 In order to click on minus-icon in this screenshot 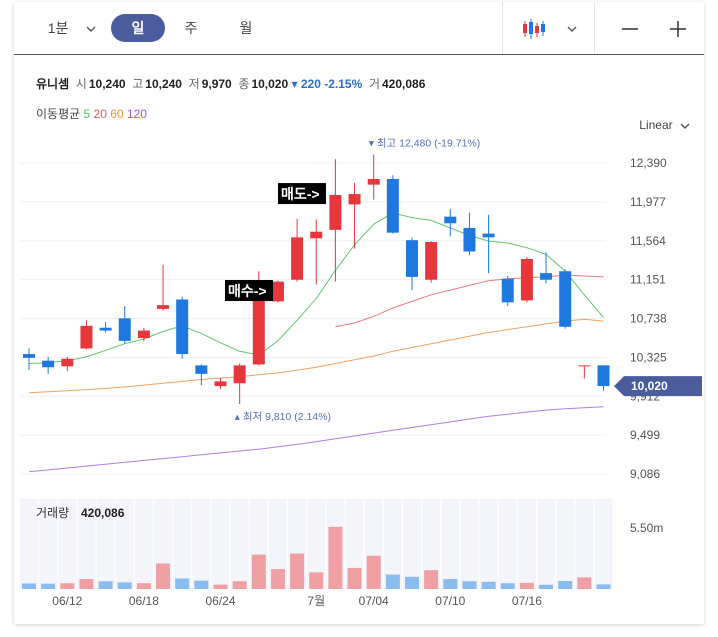, I will do `click(630, 29)`.